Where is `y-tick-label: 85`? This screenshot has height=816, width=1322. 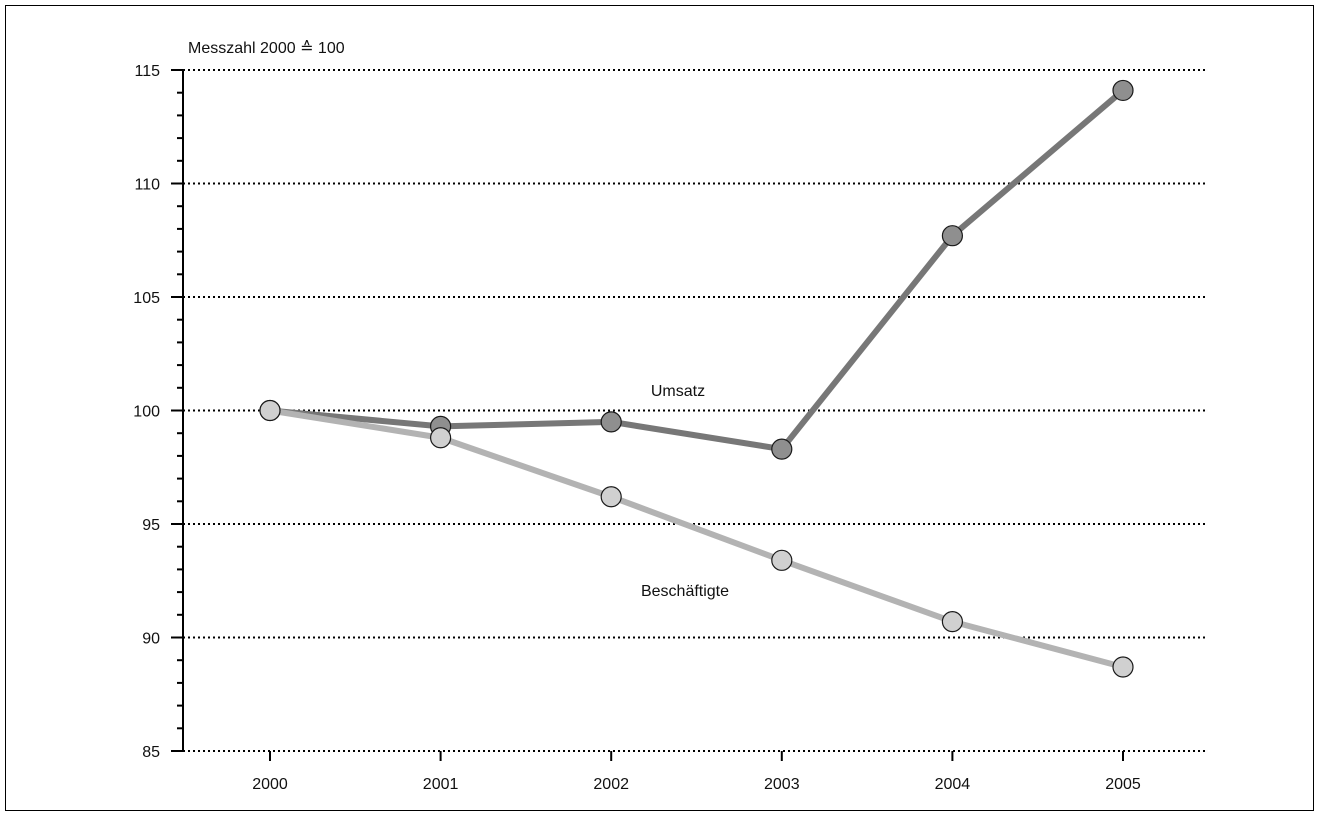
y-tick-label: 85 is located at coordinates (151, 752).